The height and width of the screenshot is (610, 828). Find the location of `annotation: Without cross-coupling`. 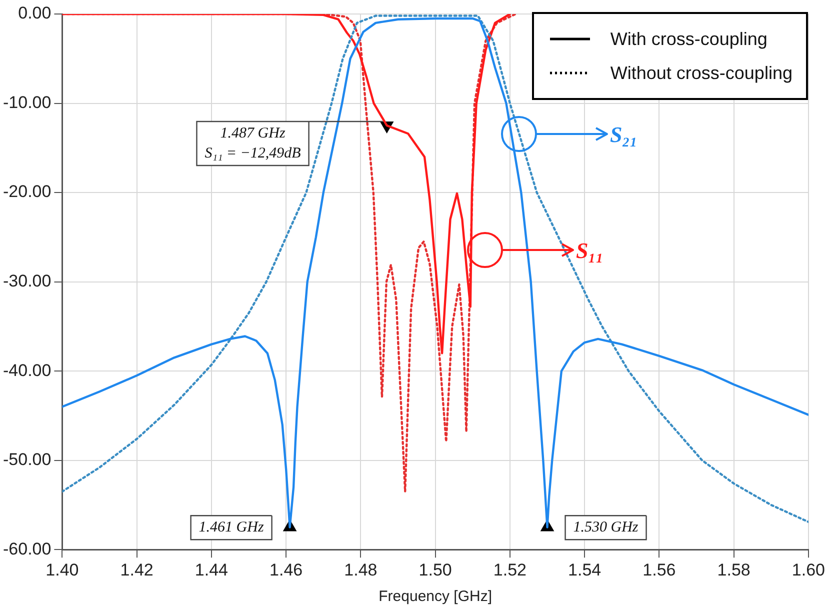

annotation: Without cross-coupling is located at coordinates (701, 73).